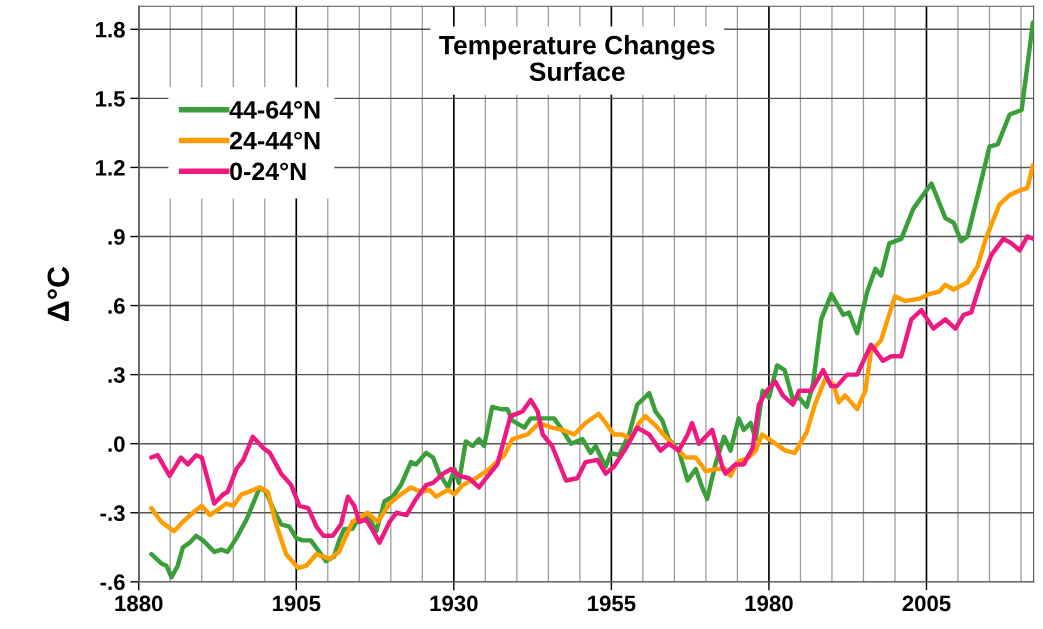 The image size is (1043, 629). Describe the element at coordinates (577, 58) in the screenshot. I see `text: Temperature Changes Surface` at that location.